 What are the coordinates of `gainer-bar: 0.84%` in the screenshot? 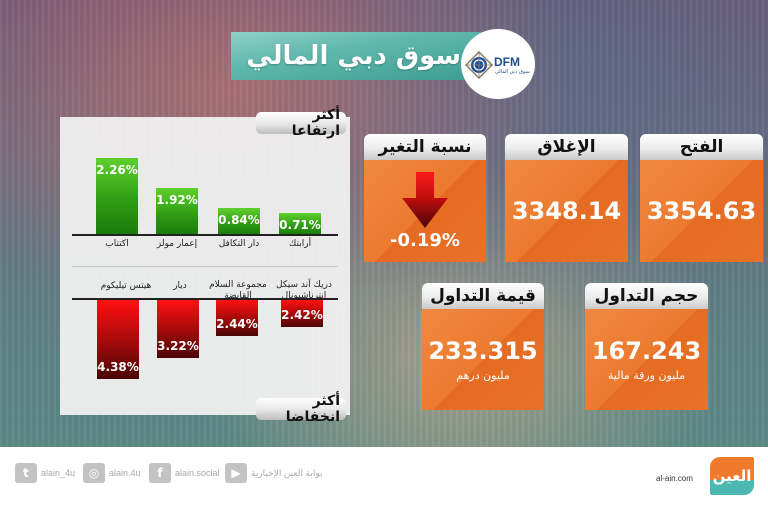 It's located at (239, 221).